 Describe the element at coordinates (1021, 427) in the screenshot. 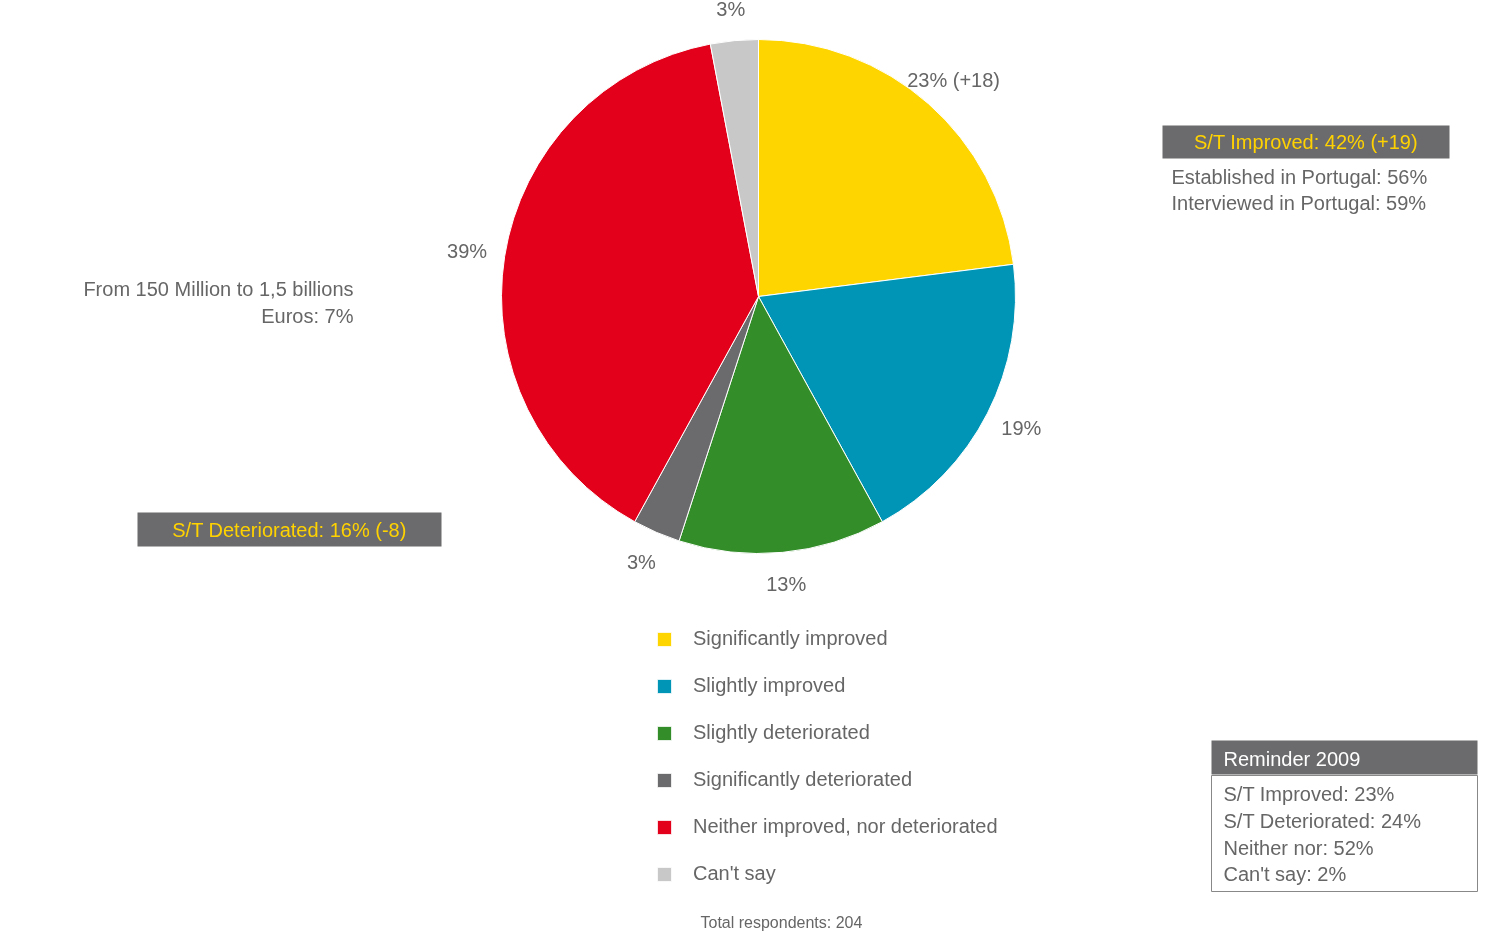

I see `data-label: 19%` at that location.